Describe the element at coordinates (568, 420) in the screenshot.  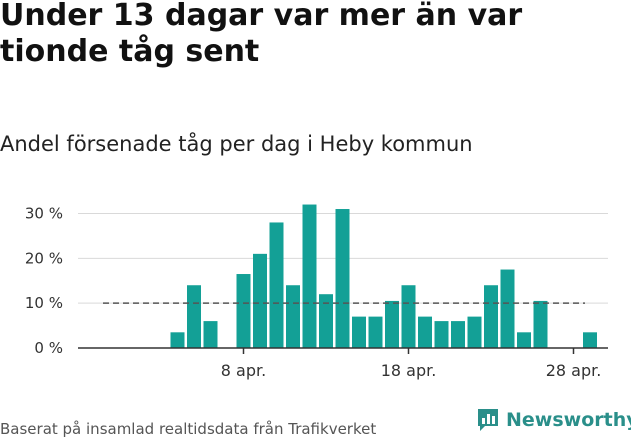
I see `brand-name: Newsworthy` at that location.